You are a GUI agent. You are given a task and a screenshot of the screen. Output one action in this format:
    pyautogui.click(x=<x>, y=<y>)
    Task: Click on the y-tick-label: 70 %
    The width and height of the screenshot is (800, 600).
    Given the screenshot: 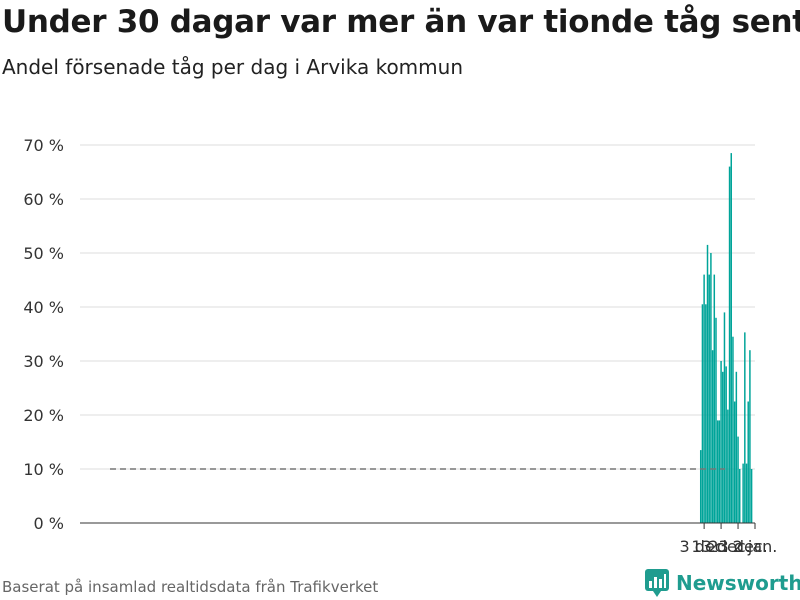 What is the action you would take?
    pyautogui.click(x=43, y=145)
    